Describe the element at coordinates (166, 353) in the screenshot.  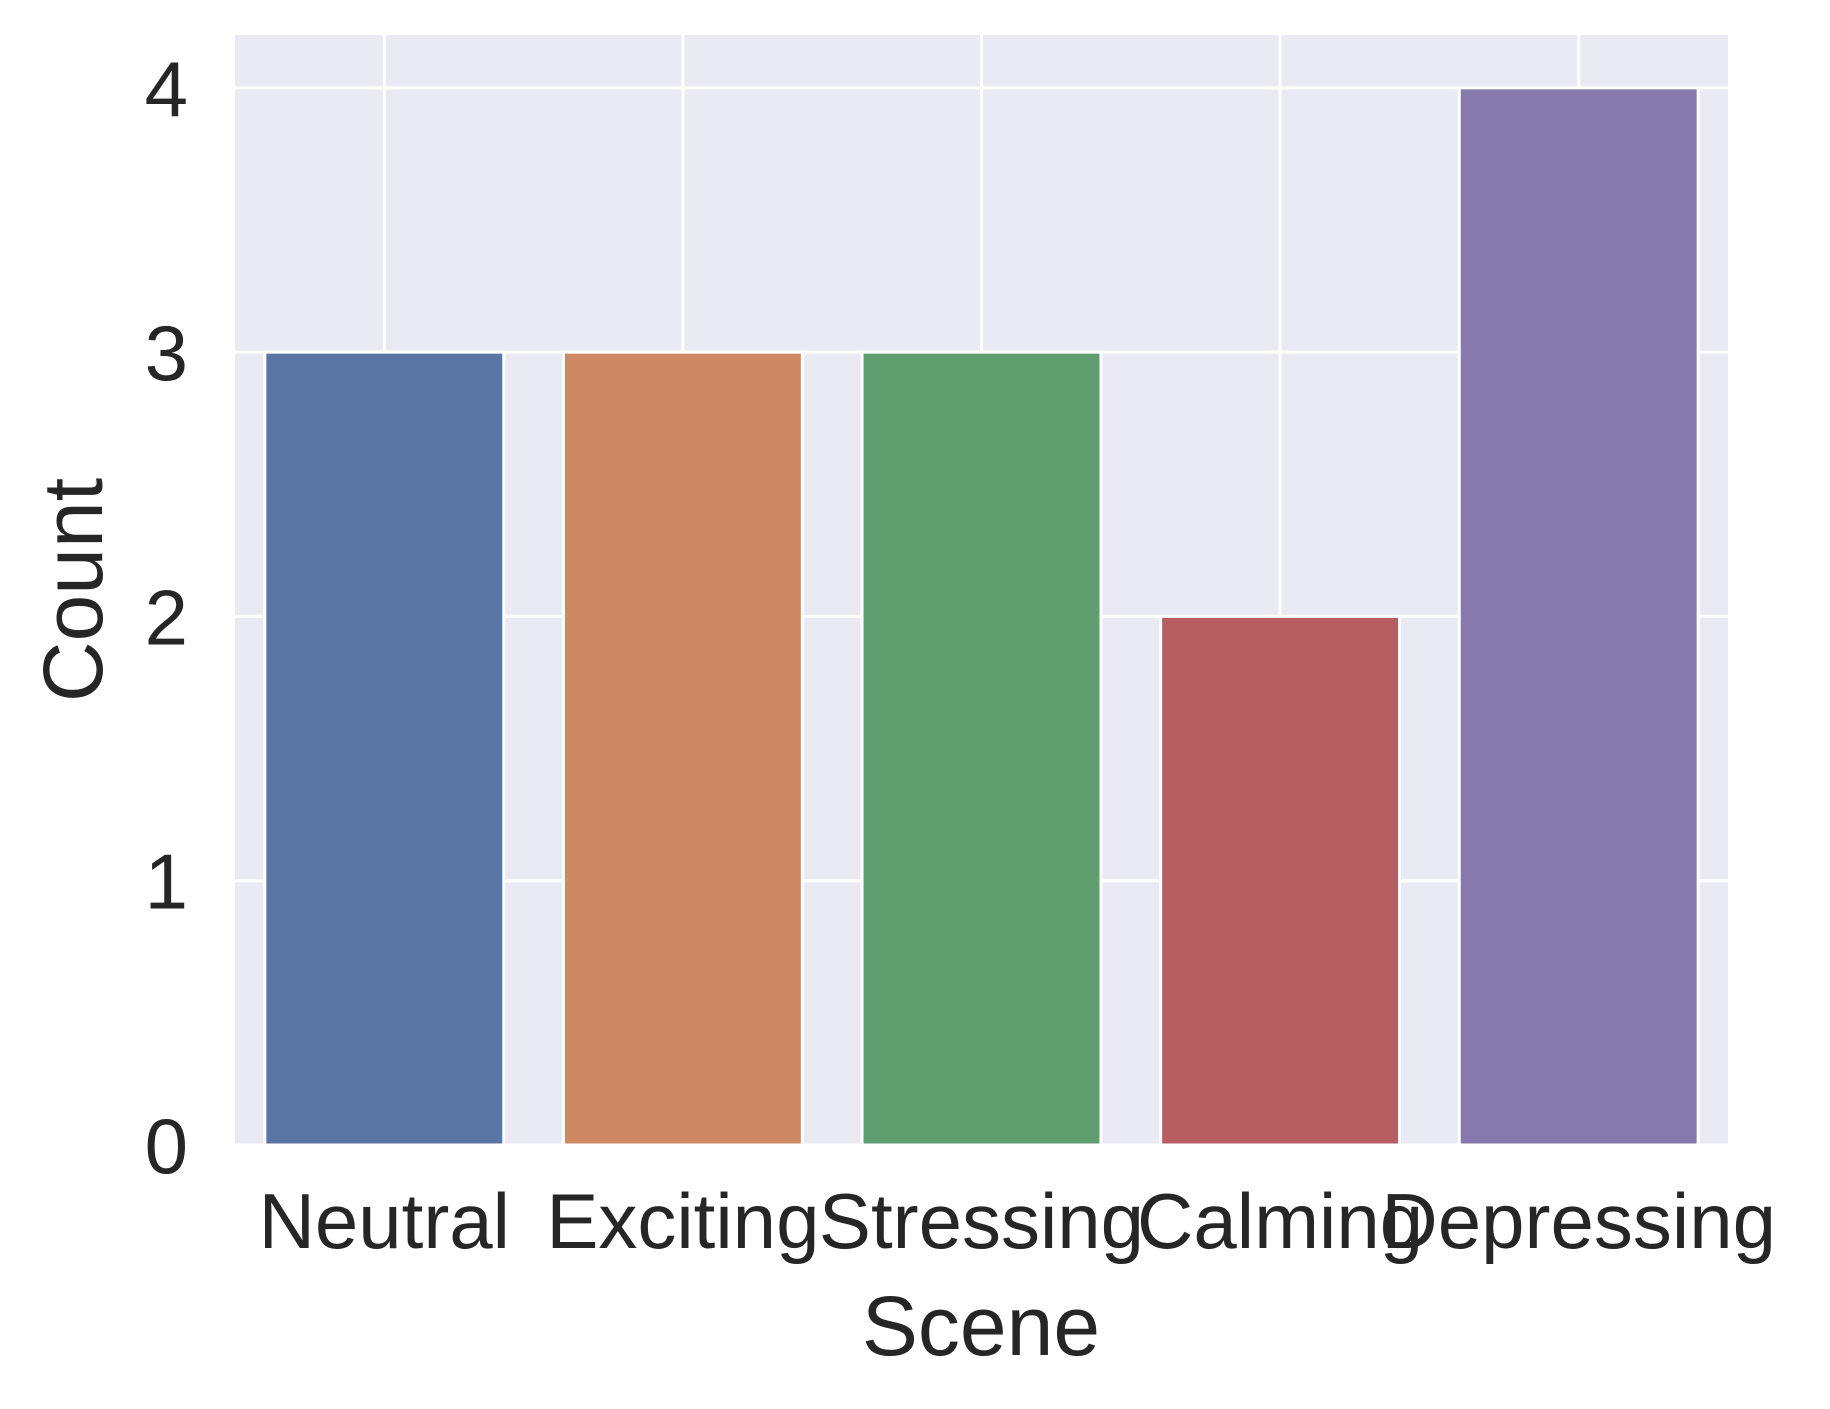
I see `y-tick-label: 3` at that location.